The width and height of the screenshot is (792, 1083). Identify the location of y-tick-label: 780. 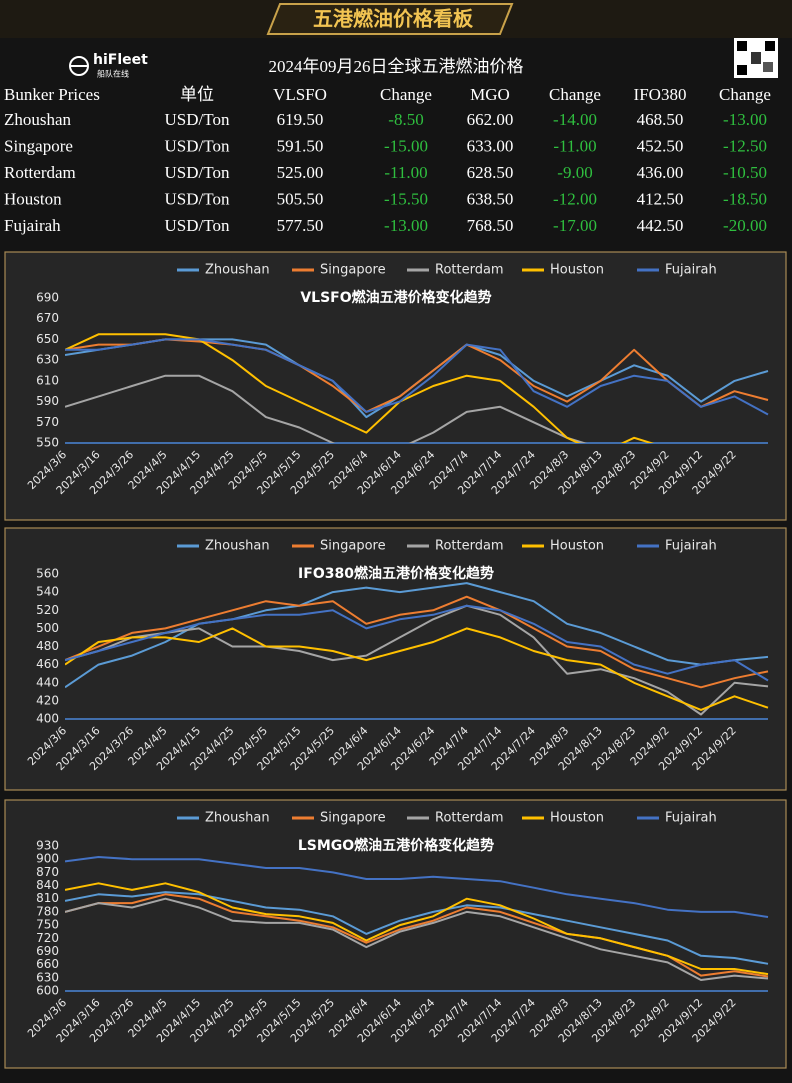
(47, 911).